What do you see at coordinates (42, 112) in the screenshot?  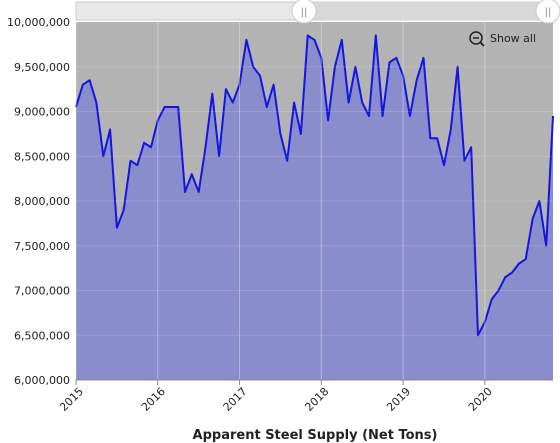 I see `y-tick-label: 9,000,000` at bounding box center [42, 112].